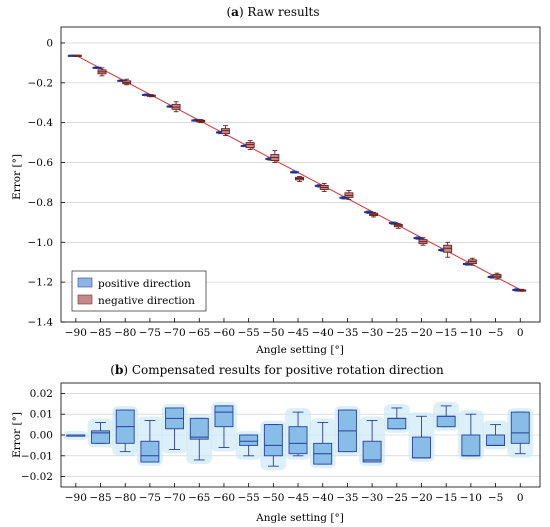 The image size is (550, 527). I want to click on box-m90, so click(77, 55).